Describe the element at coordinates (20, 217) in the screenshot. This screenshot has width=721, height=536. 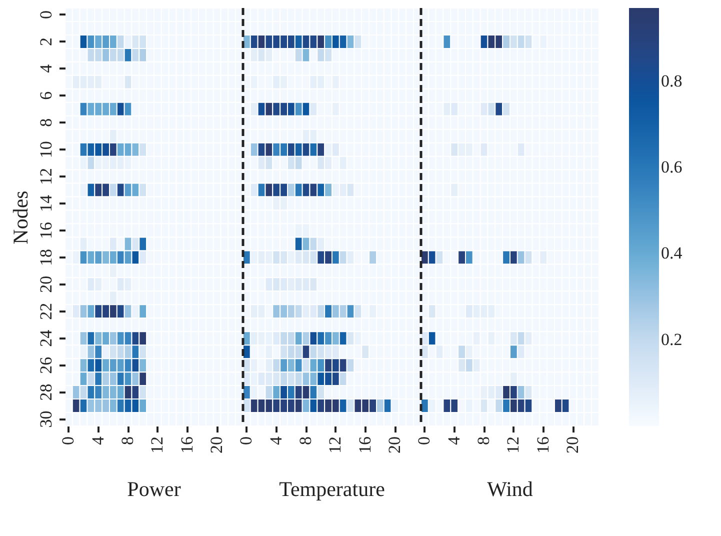
I see `y-axis-title: Nodes` at that location.